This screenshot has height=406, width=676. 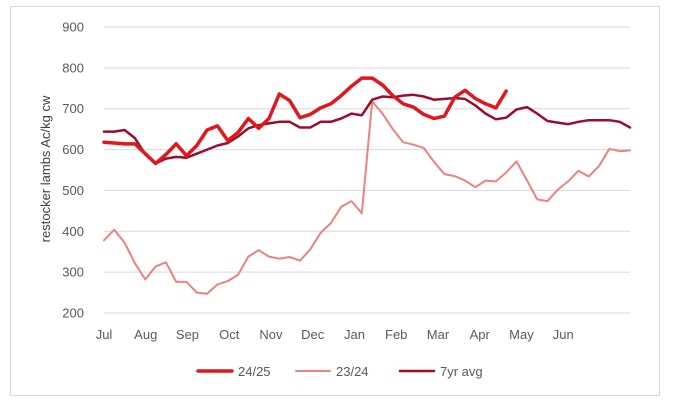 I want to click on x-tick-label: Sep, so click(x=187, y=334).